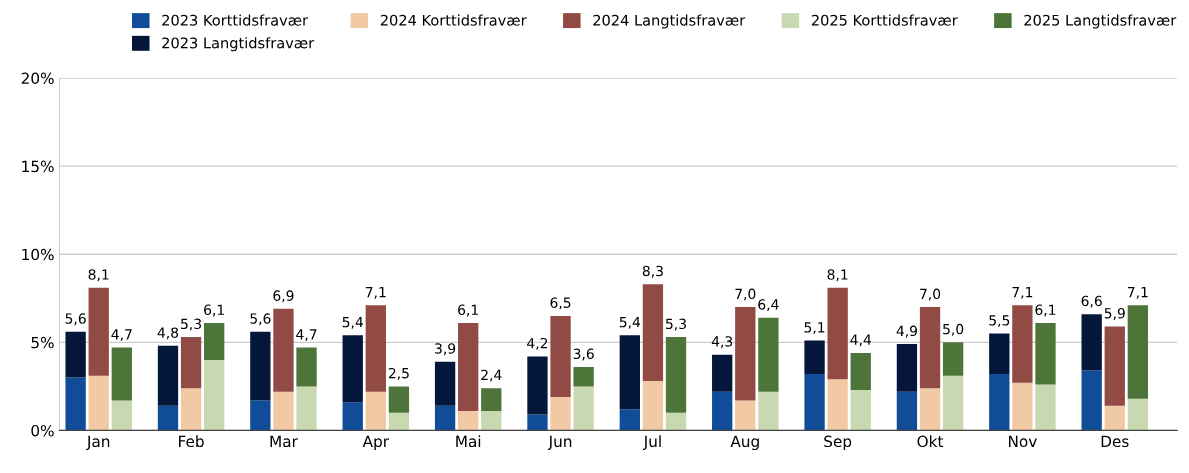 The height and width of the screenshot is (473, 1189). Describe the element at coordinates (38, 166) in the screenshot. I see `y-tick-label: 15%` at that location.